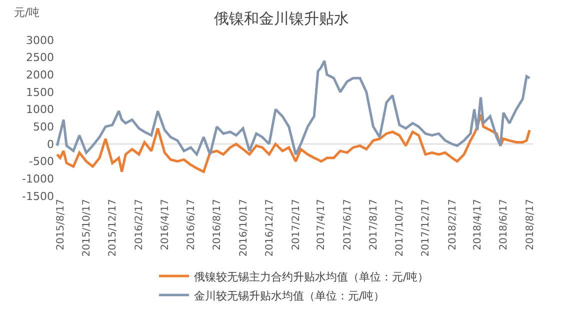  I want to click on x-tick-label: 2015/10/17, so click(87, 228).